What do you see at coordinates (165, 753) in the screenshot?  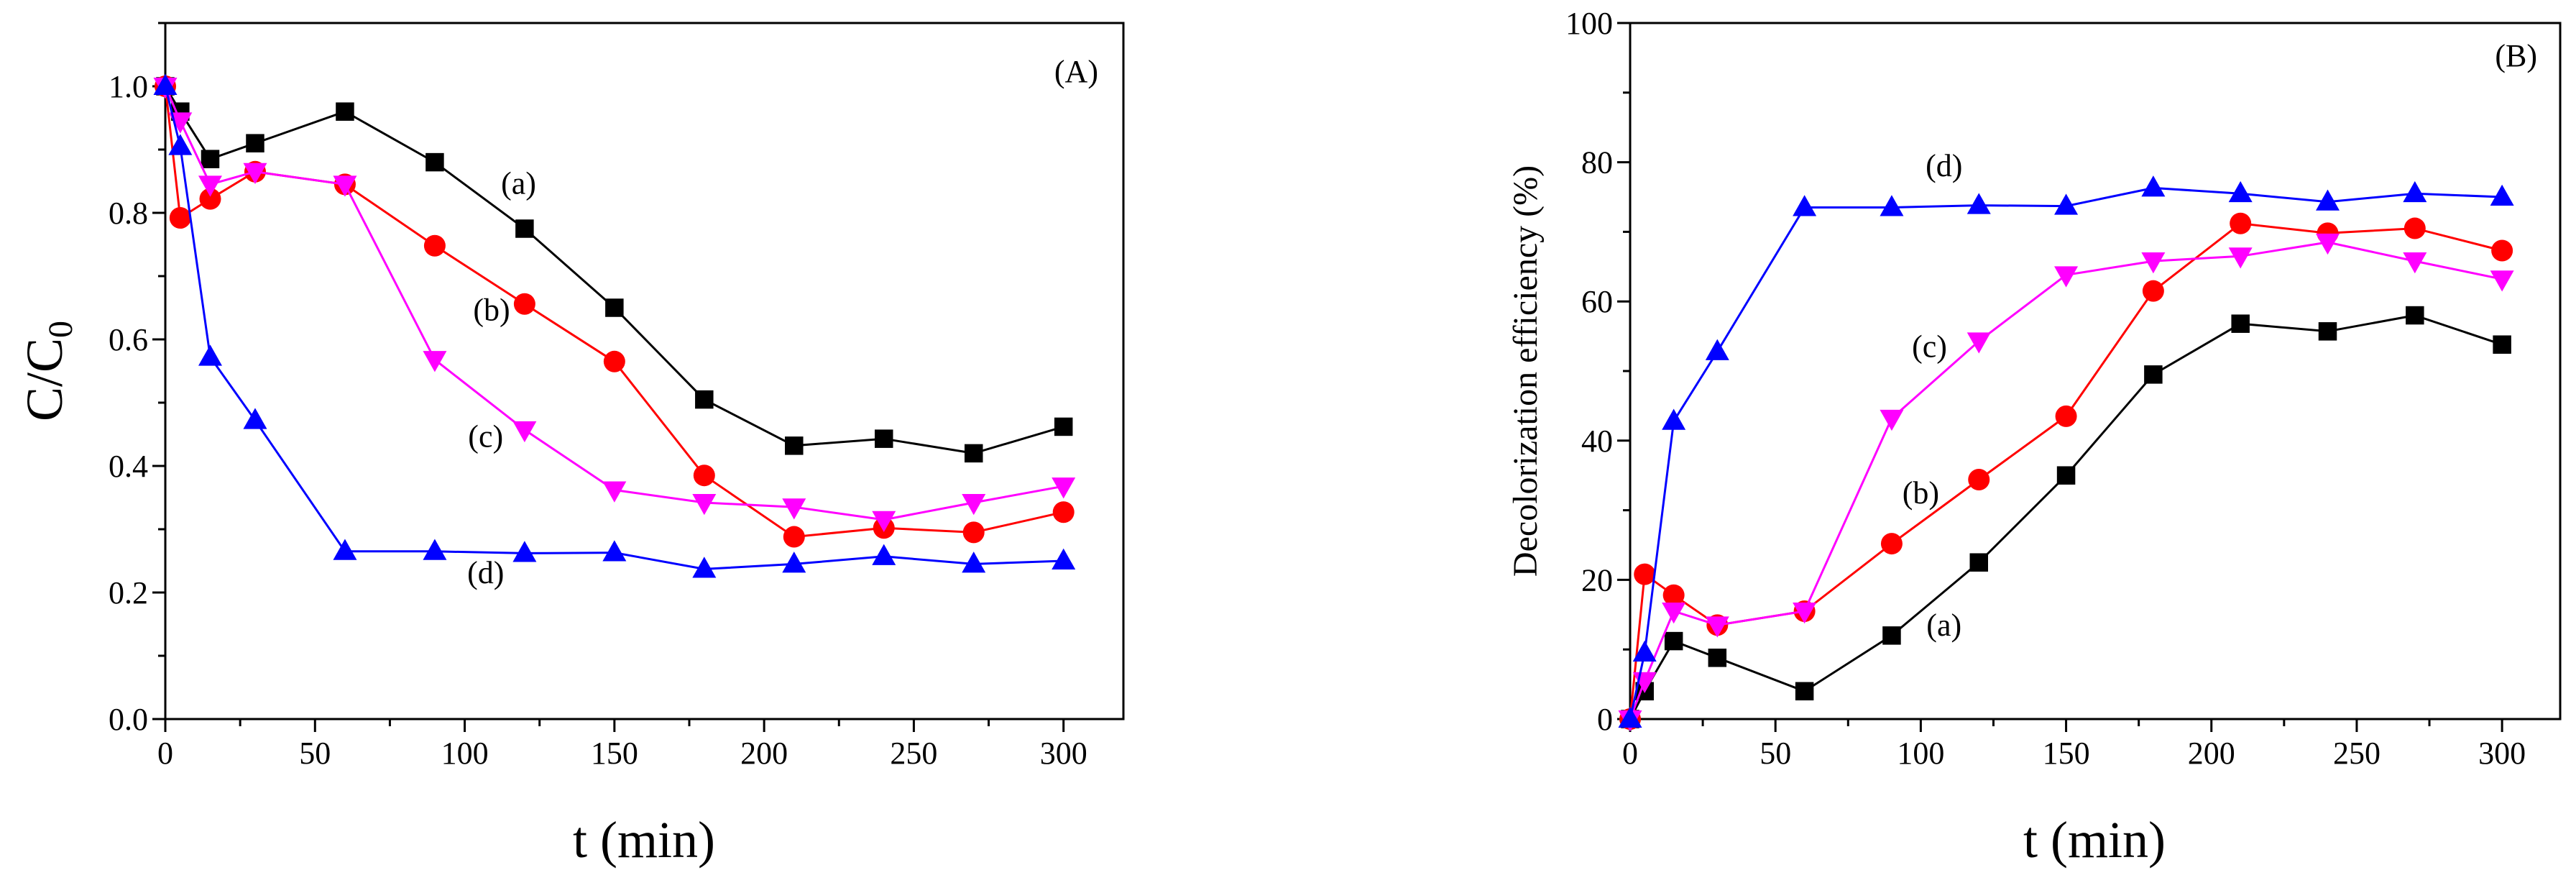 I see `panel-a-x-tick-label: 0` at bounding box center [165, 753].